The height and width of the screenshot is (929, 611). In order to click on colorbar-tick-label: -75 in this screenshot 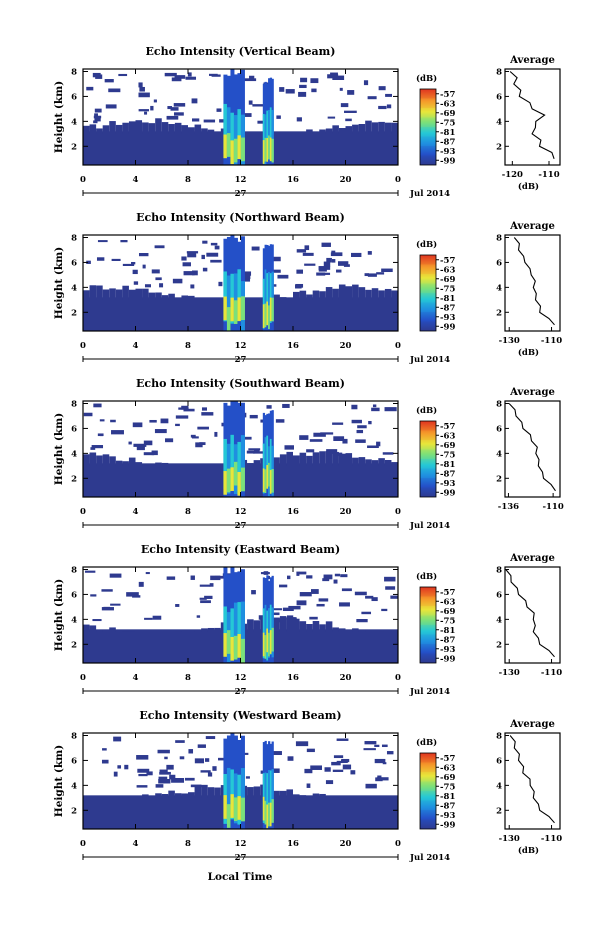, I will do `click(447, 123)`.